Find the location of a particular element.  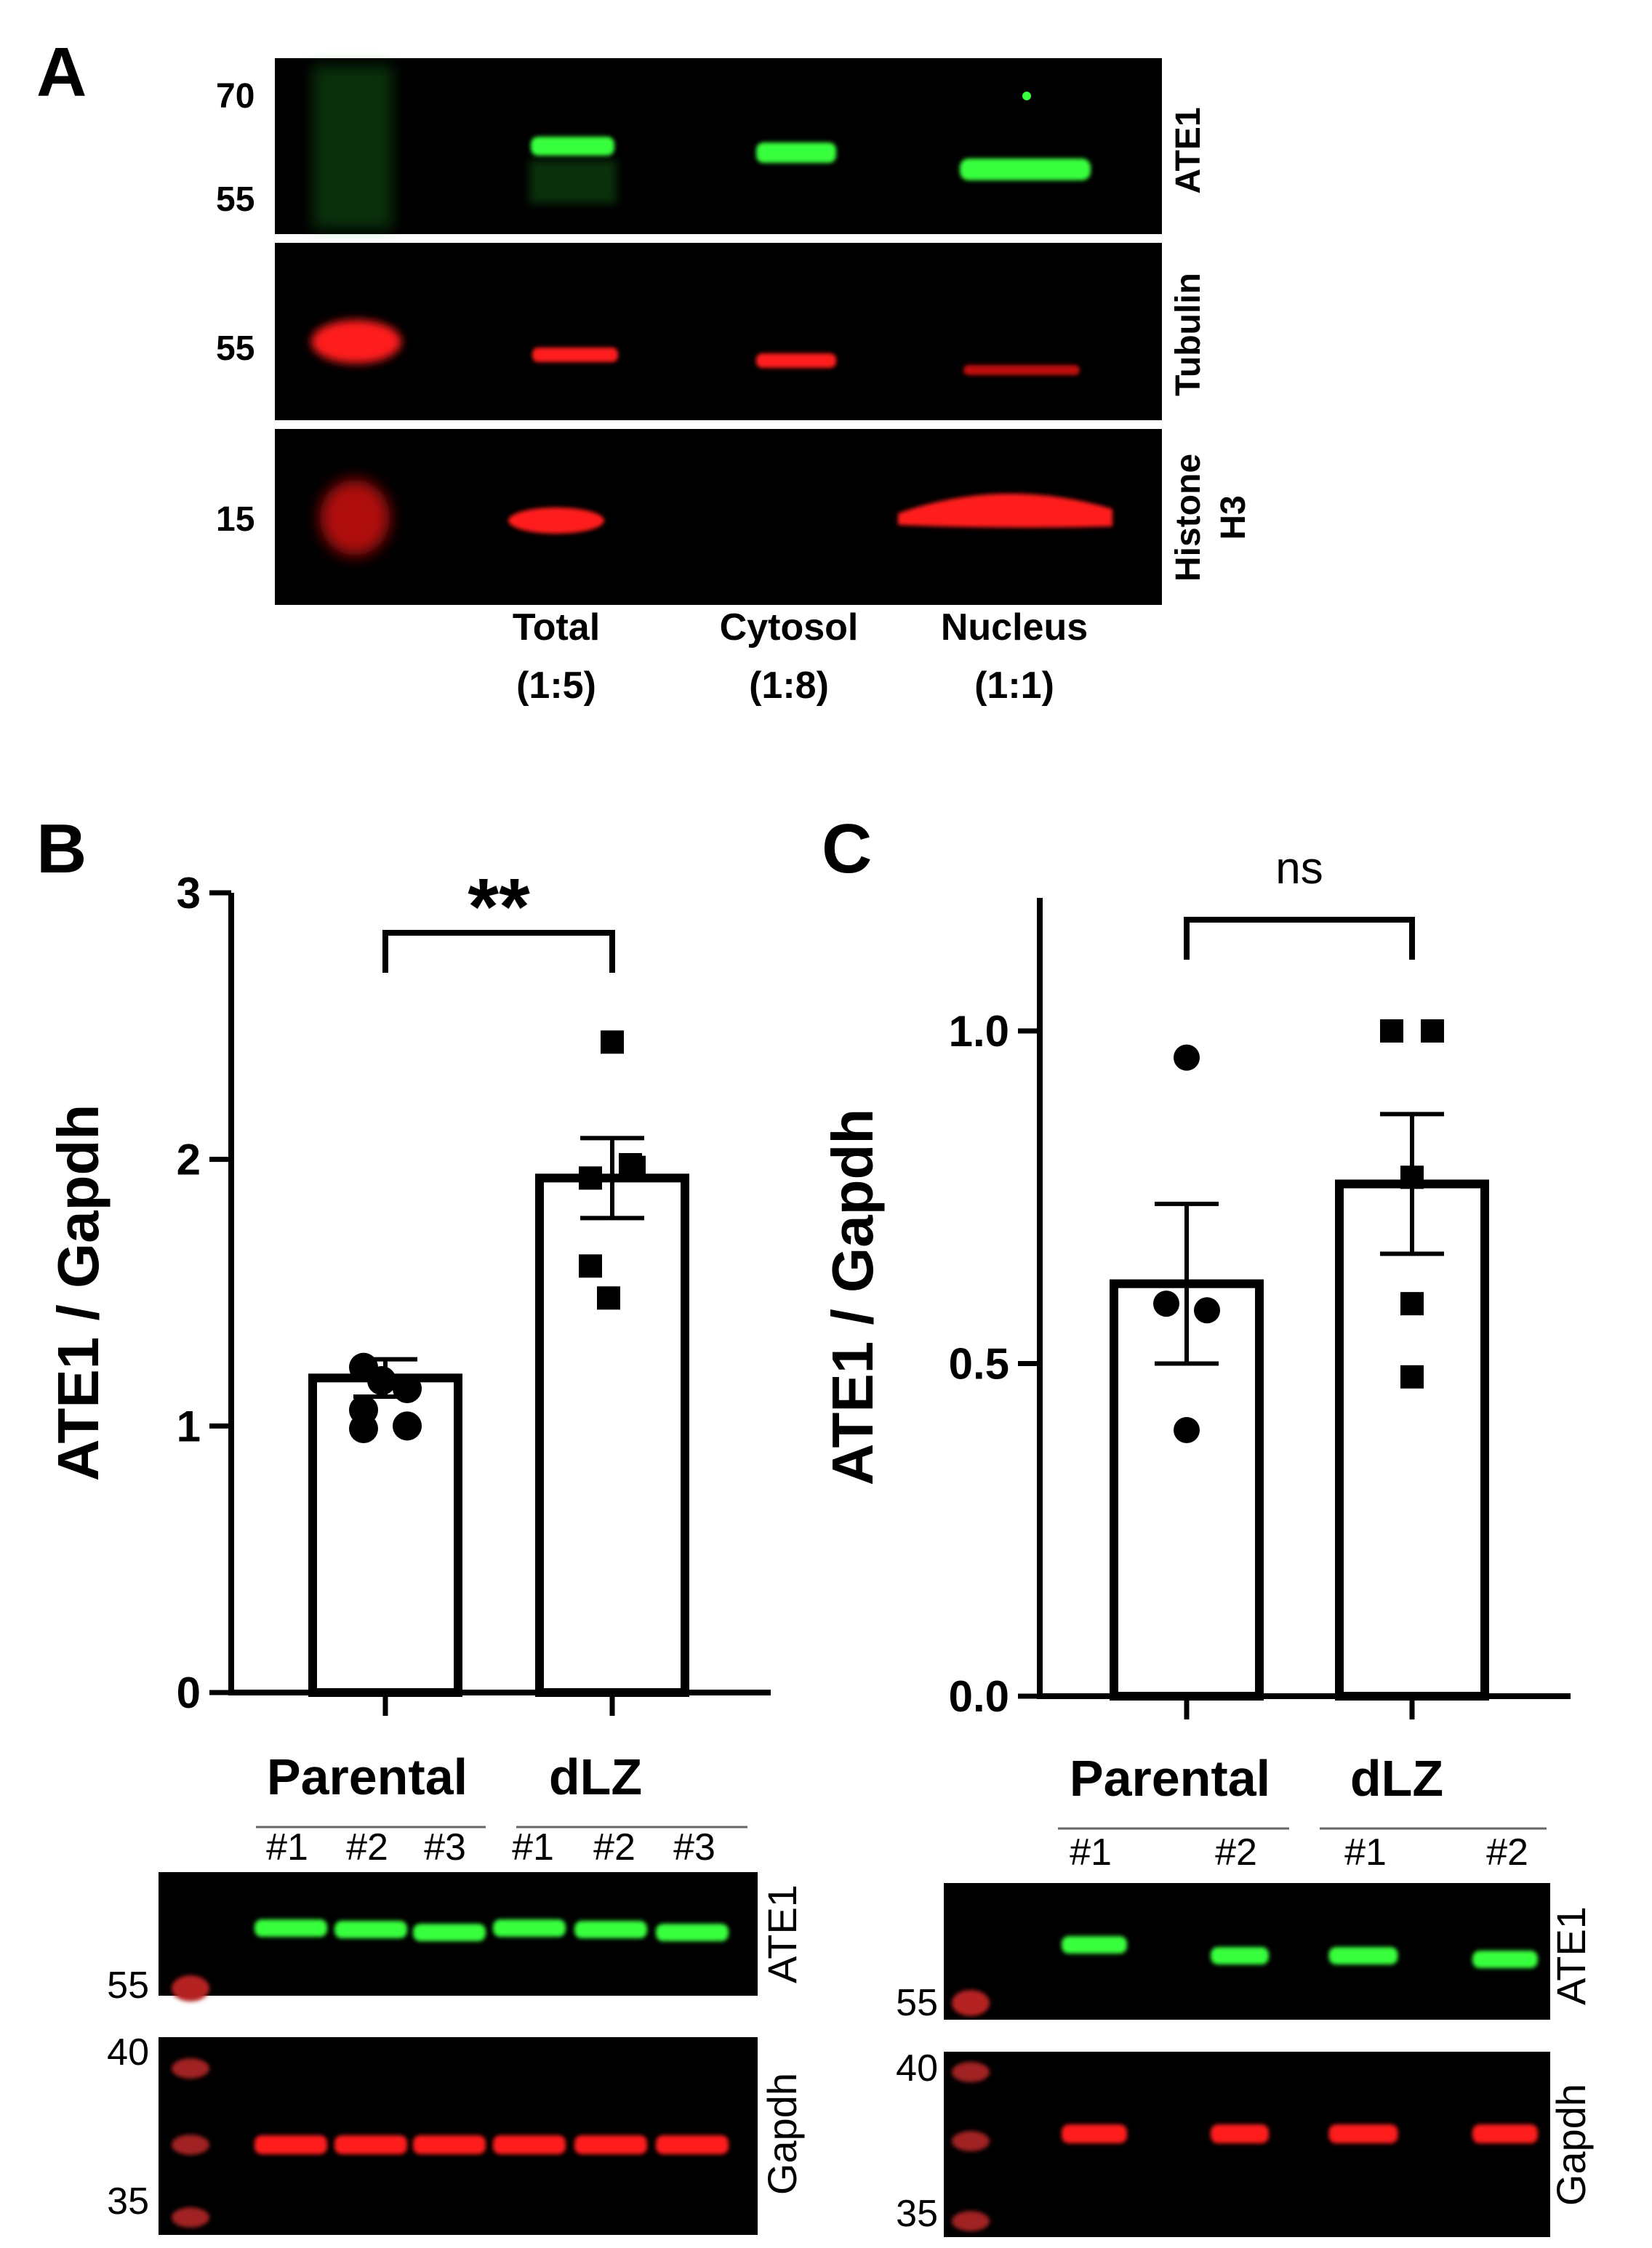

ladder-glow is located at coordinates (353, 147).